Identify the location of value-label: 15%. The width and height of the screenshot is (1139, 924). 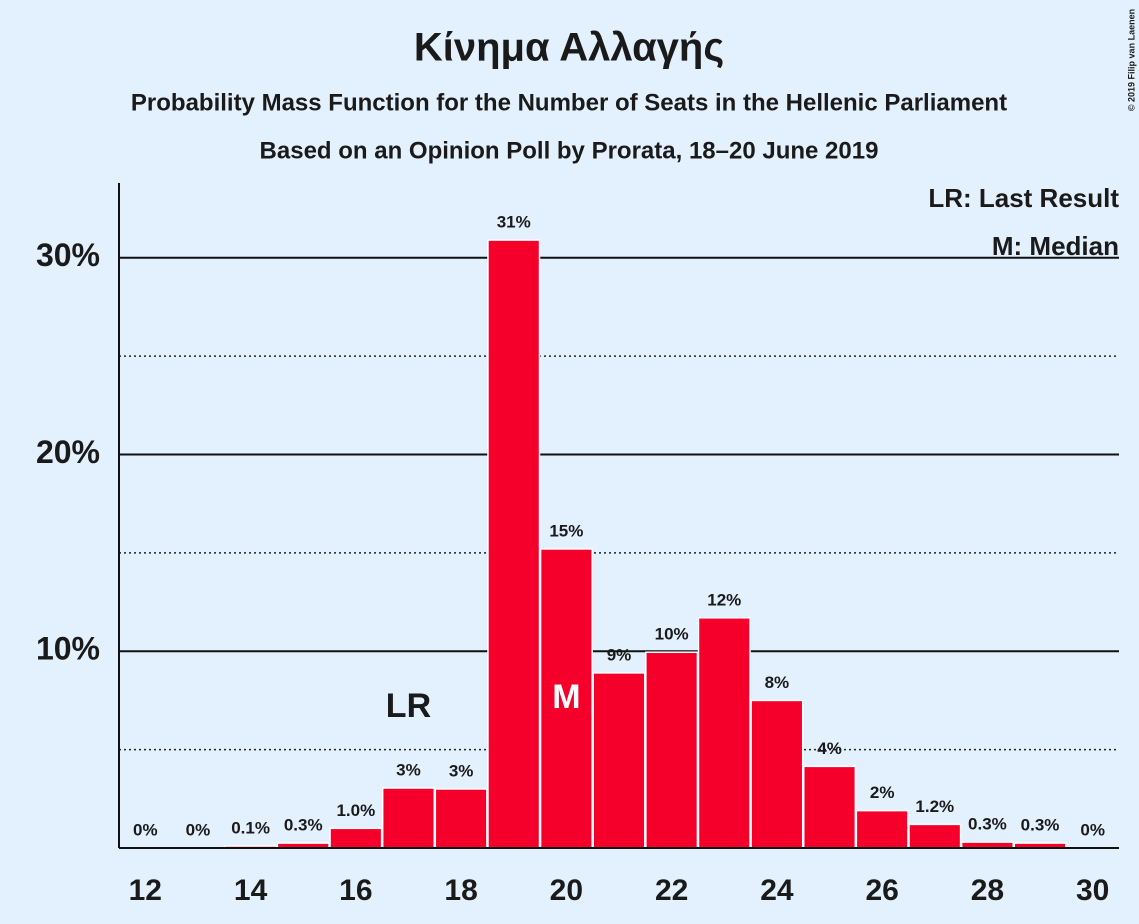
(566, 530).